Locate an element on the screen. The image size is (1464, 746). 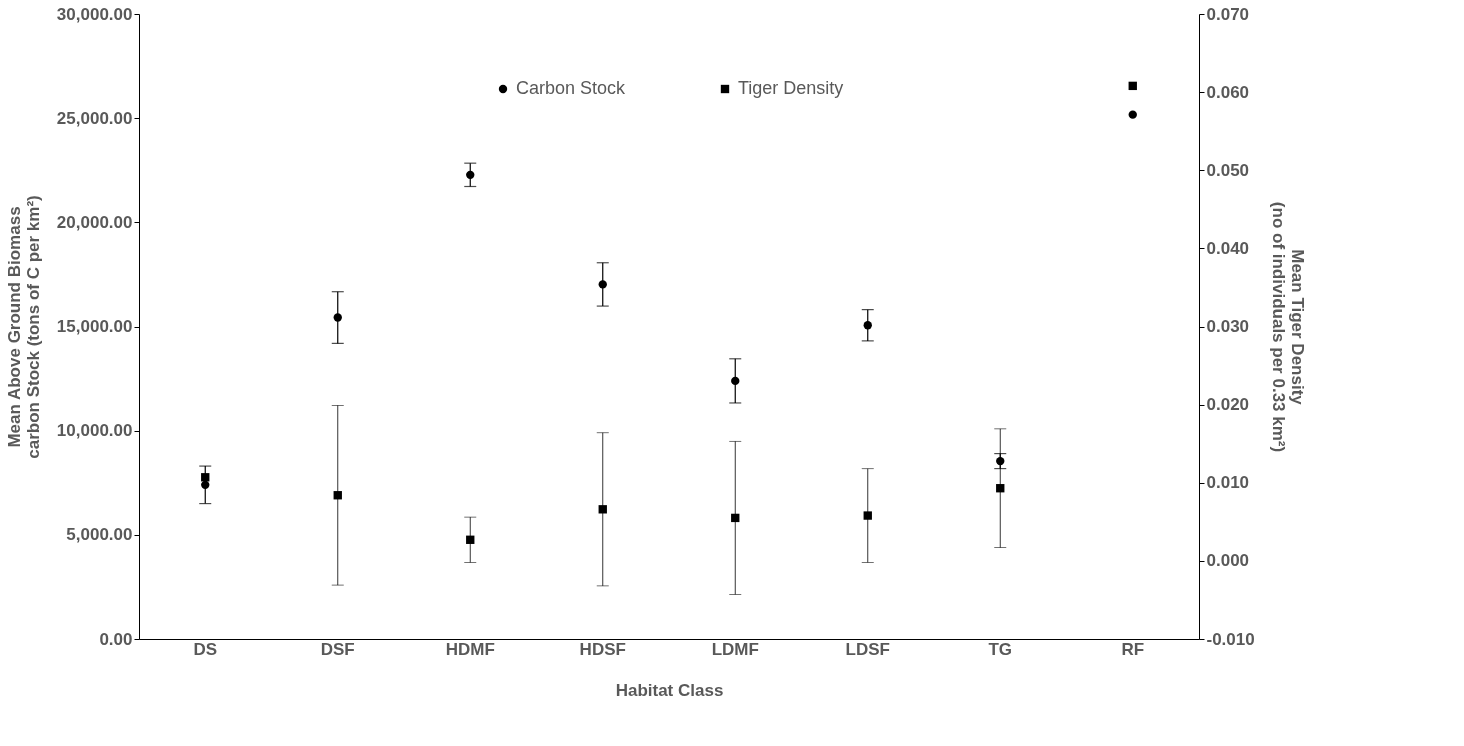
x-tick-label: RF is located at coordinates (1133, 649).